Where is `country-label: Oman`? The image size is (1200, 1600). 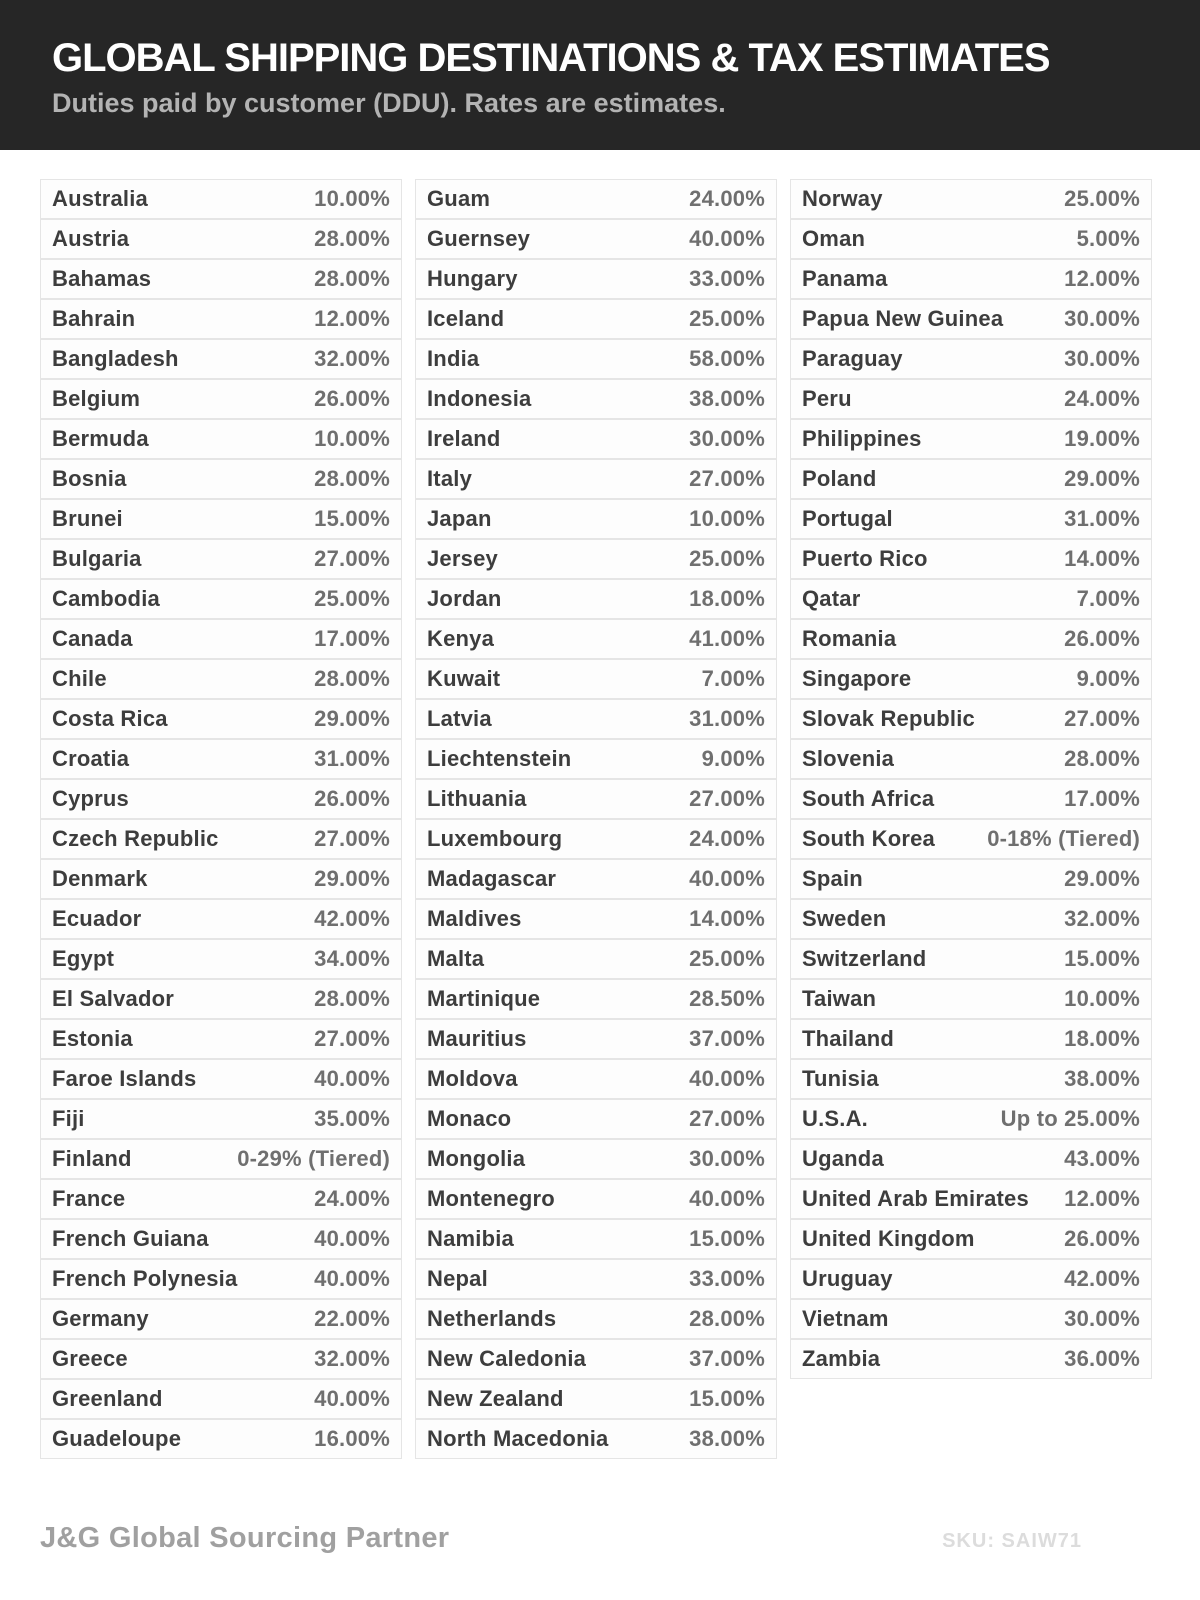 country-label: Oman is located at coordinates (834, 238).